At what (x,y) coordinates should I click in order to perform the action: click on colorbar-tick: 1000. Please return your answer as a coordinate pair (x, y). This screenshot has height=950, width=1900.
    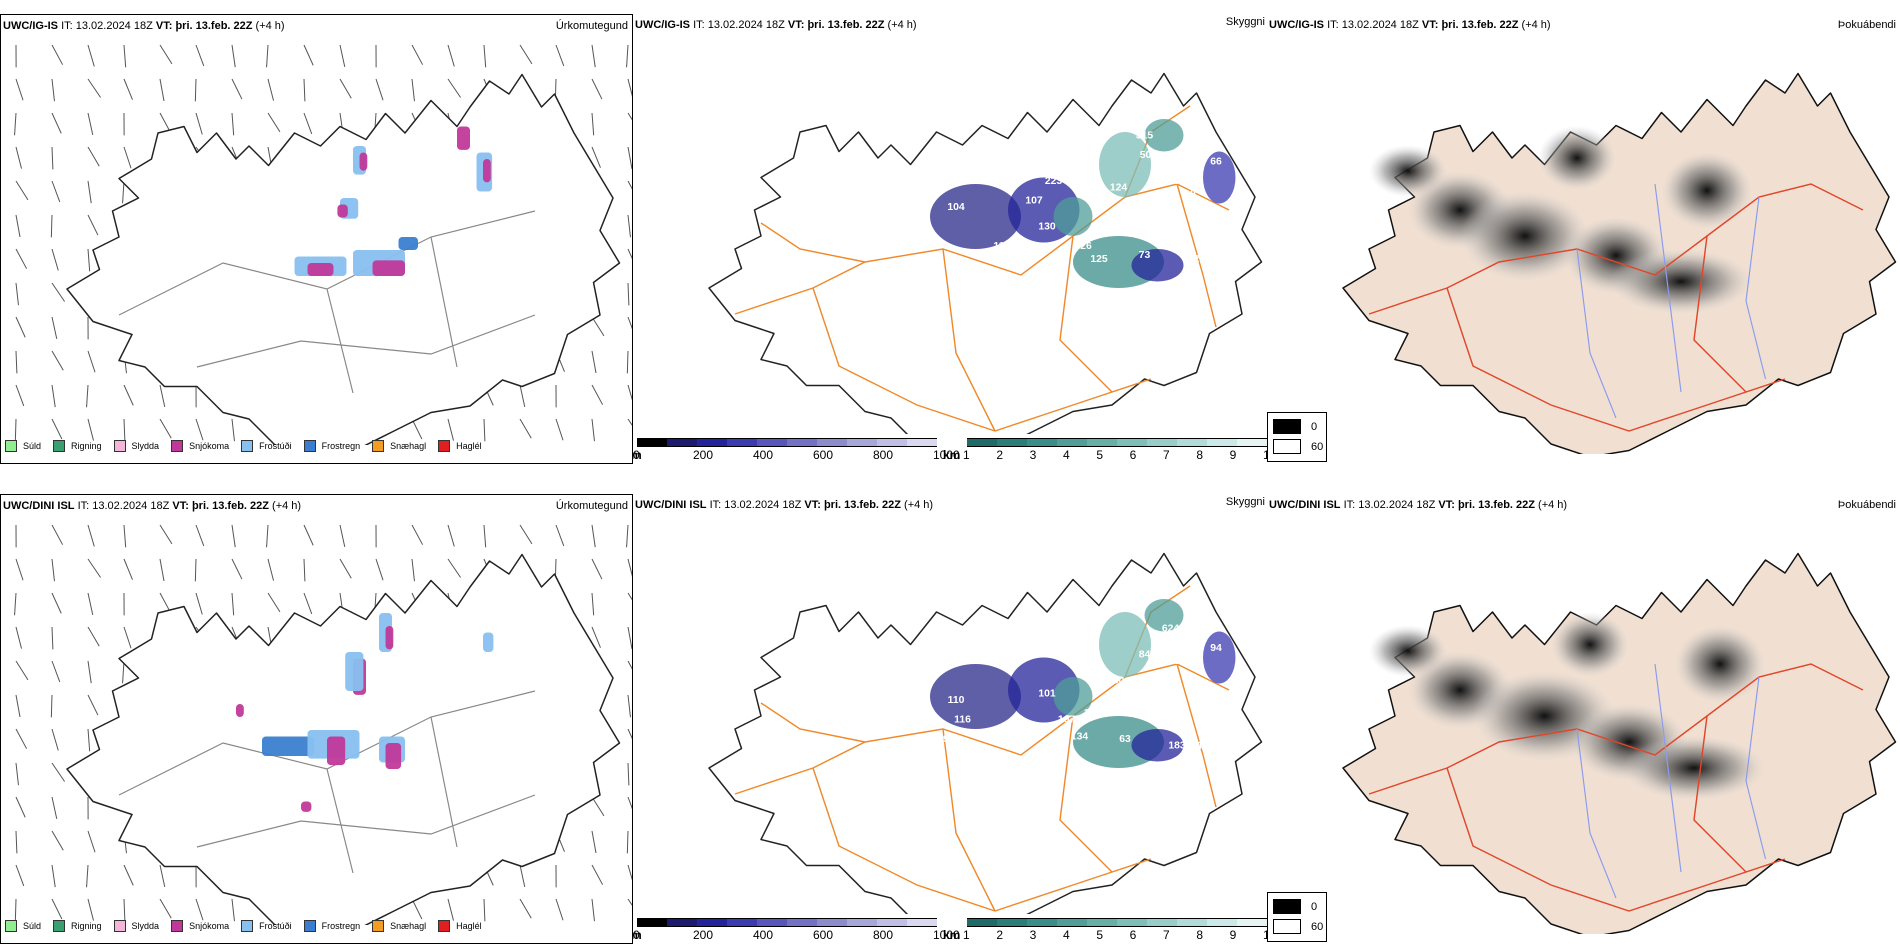
    Looking at the image, I should click on (946, 935).